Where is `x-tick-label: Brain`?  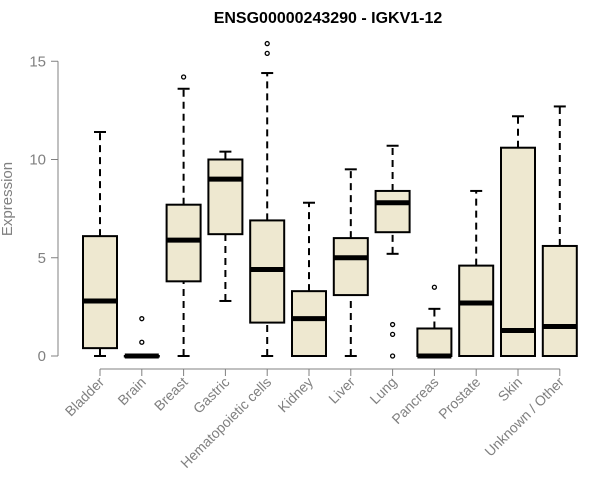 x-tick-label: Brain is located at coordinates (131, 391).